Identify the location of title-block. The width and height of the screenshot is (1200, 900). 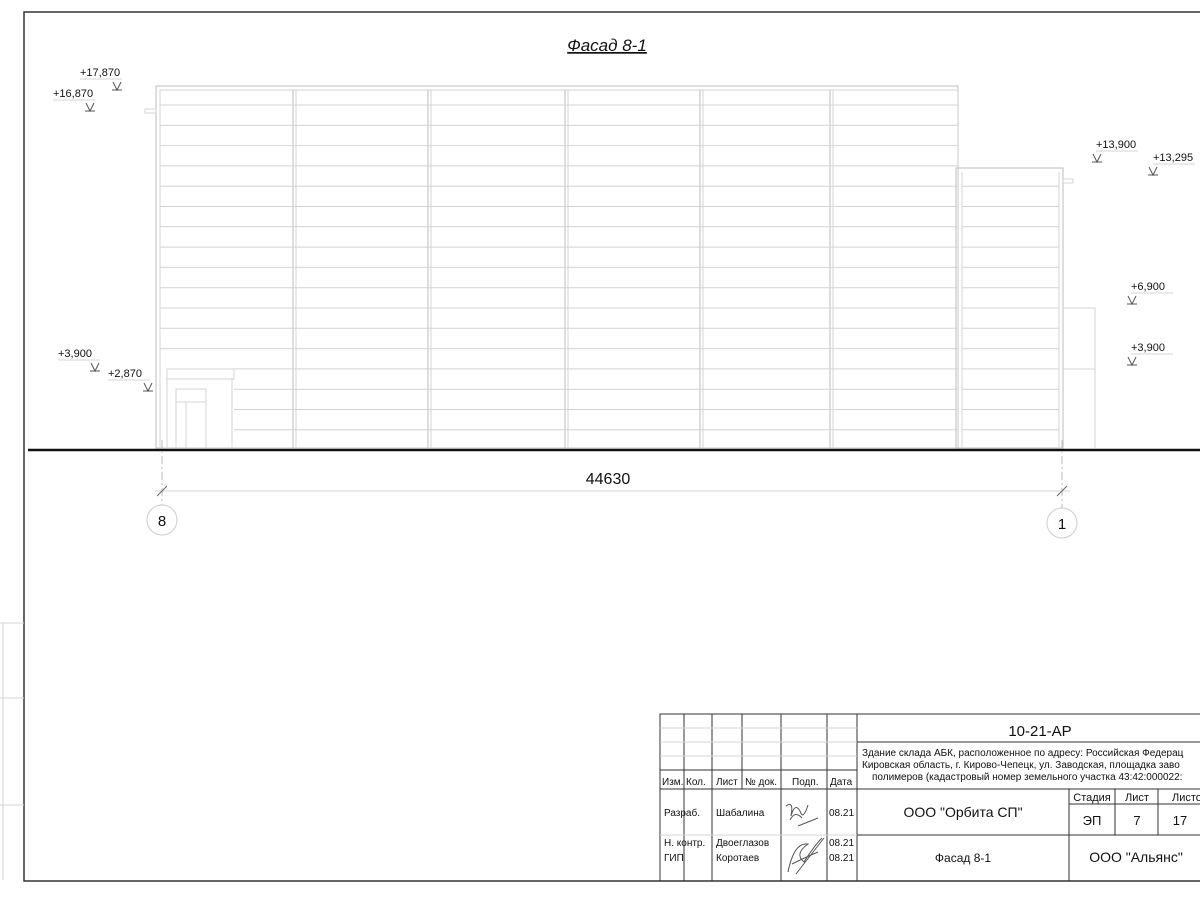
(929, 797).